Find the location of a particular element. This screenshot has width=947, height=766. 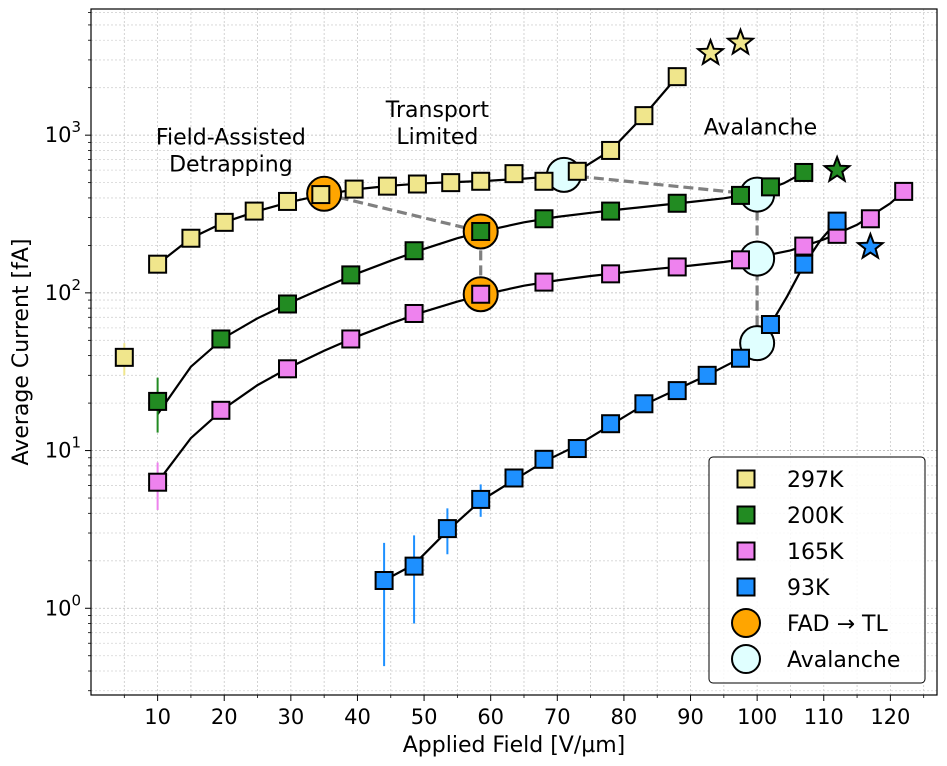

x-tick-label: 30 is located at coordinates (290, 717).